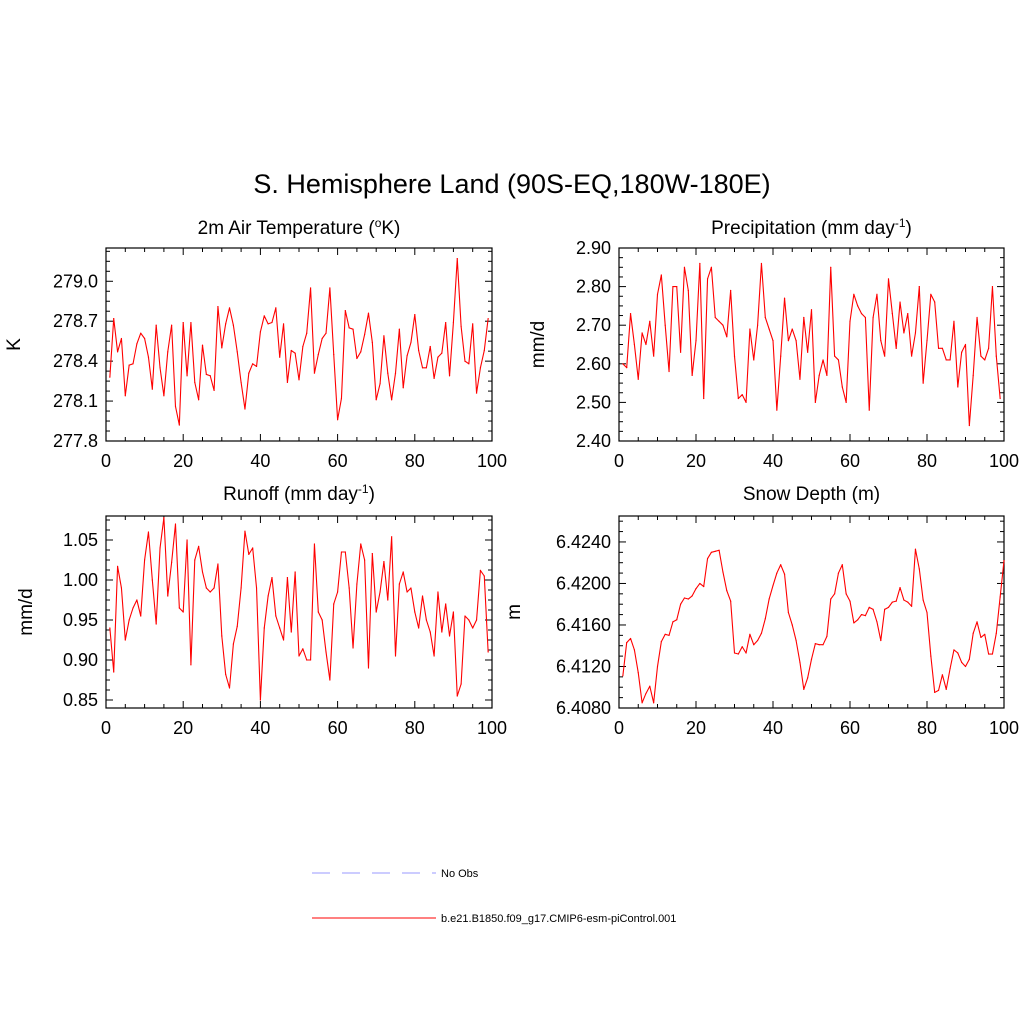  What do you see at coordinates (260, 461) in the screenshot?
I see `x-tick-label: 40` at bounding box center [260, 461].